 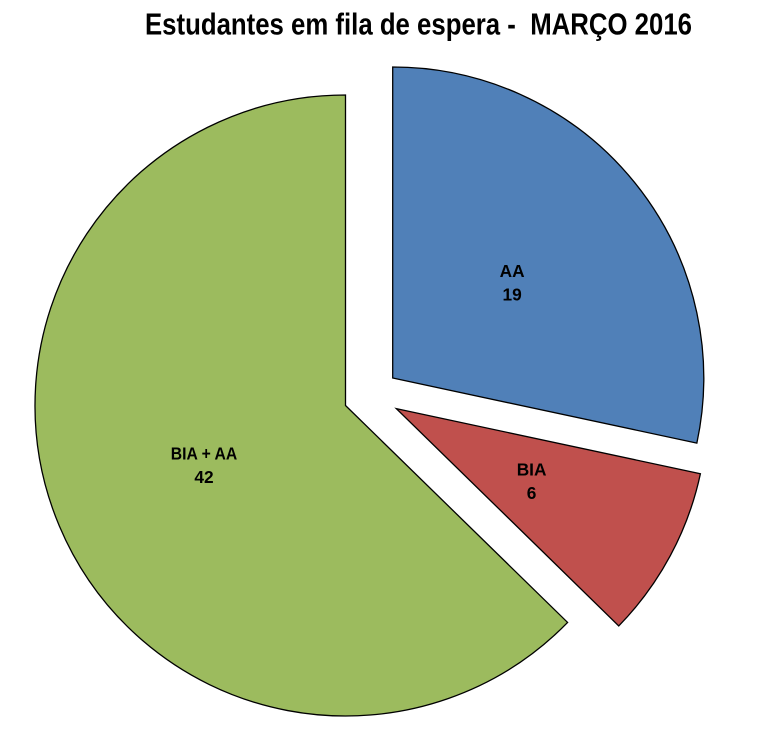 What do you see at coordinates (532, 470) in the screenshot?
I see `svg-text: BIA` at bounding box center [532, 470].